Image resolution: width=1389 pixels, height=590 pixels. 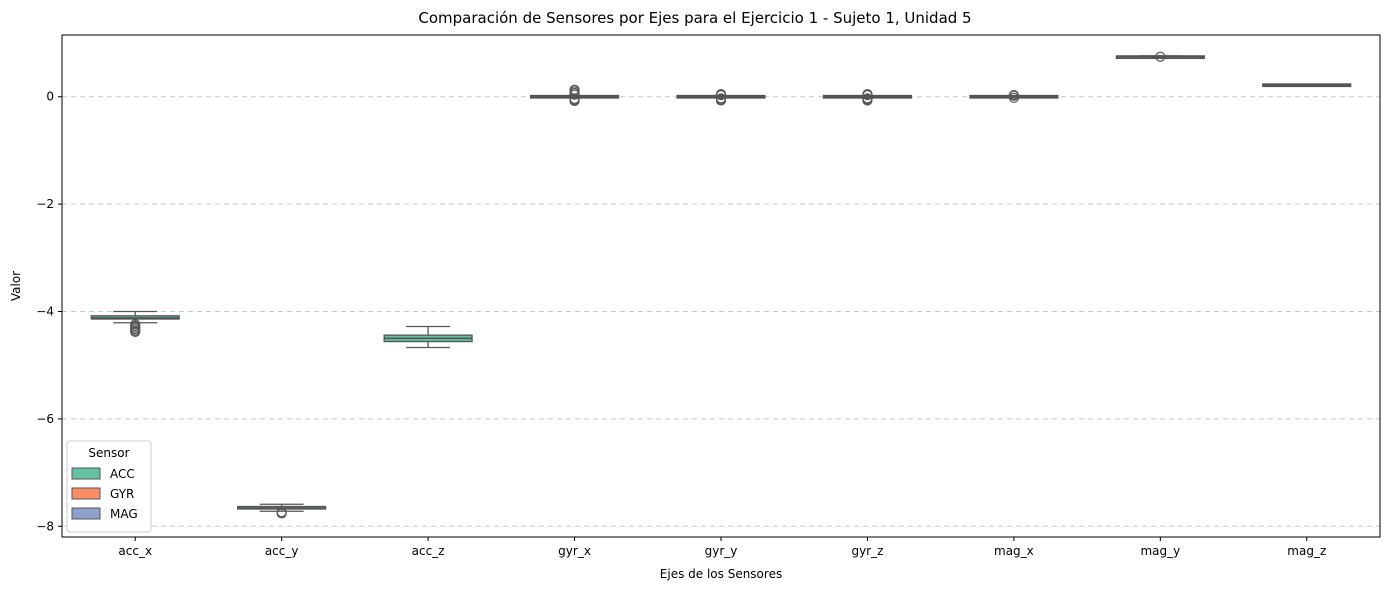 I want to click on x-tick-label-gyr_x: gyr_x, so click(x=574, y=551).